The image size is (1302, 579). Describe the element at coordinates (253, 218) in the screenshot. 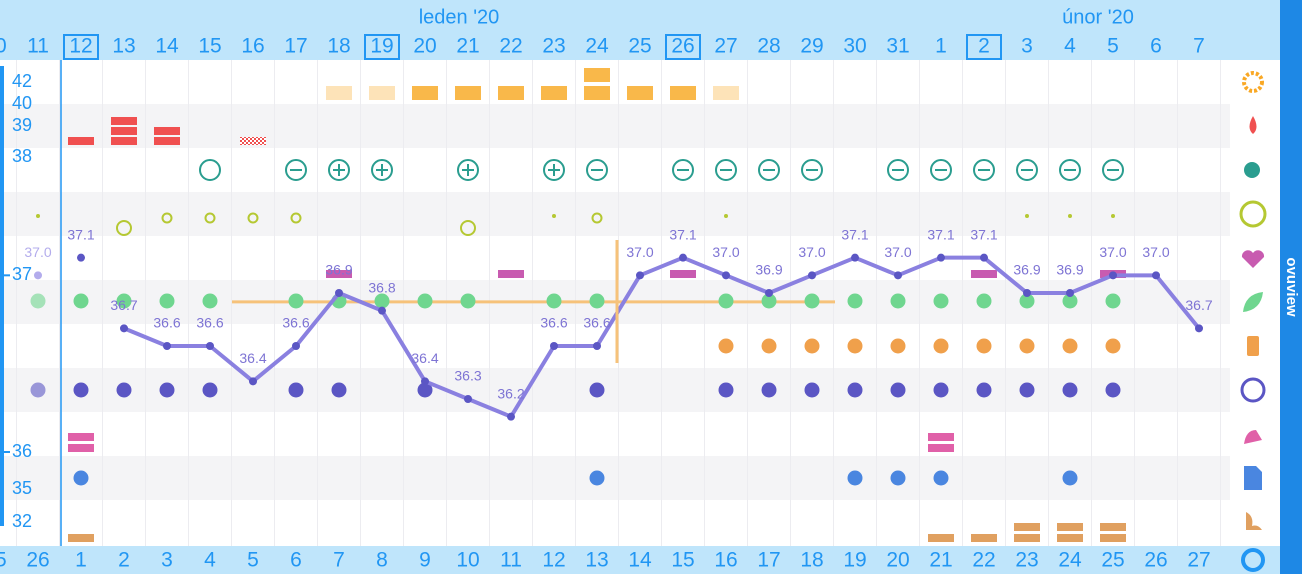

I see `mucus-ring` at that location.